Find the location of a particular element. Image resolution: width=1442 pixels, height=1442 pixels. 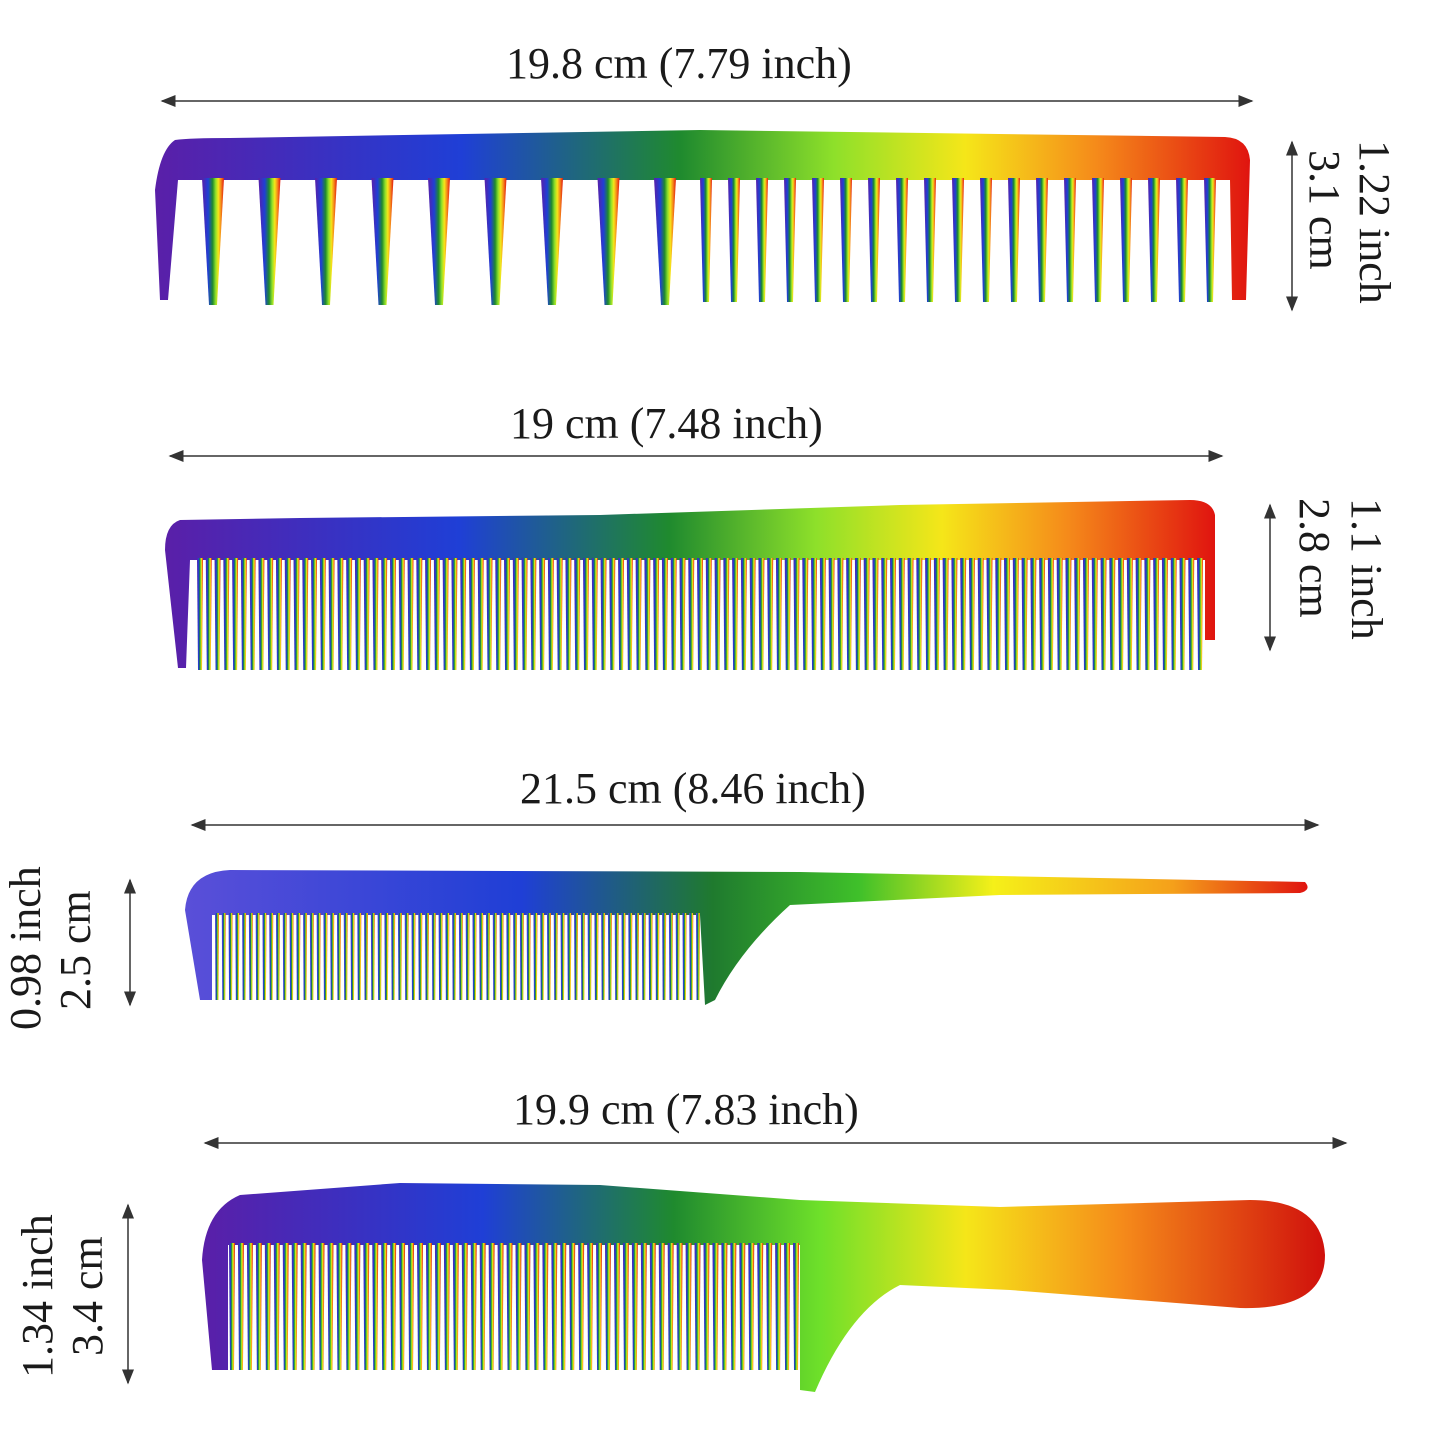

comb4-height-inch-label: 1.34 inch is located at coordinates (37, 1296).